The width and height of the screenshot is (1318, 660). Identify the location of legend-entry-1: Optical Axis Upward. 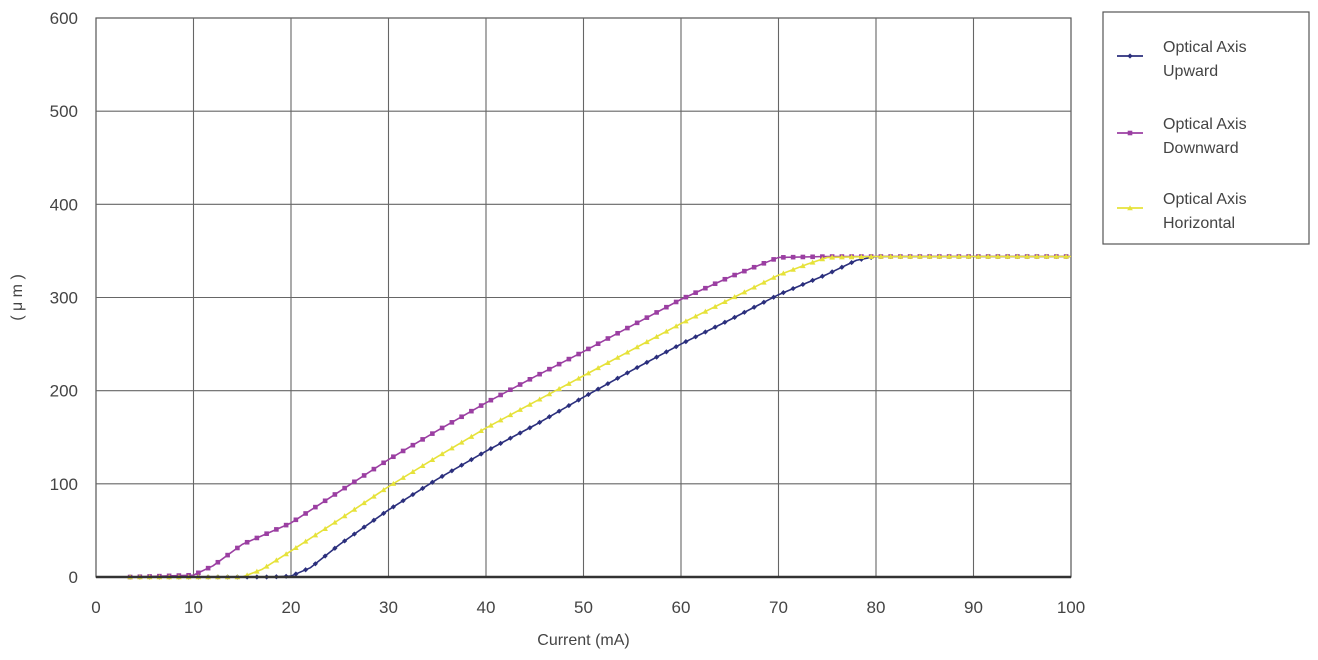
(1182, 59).